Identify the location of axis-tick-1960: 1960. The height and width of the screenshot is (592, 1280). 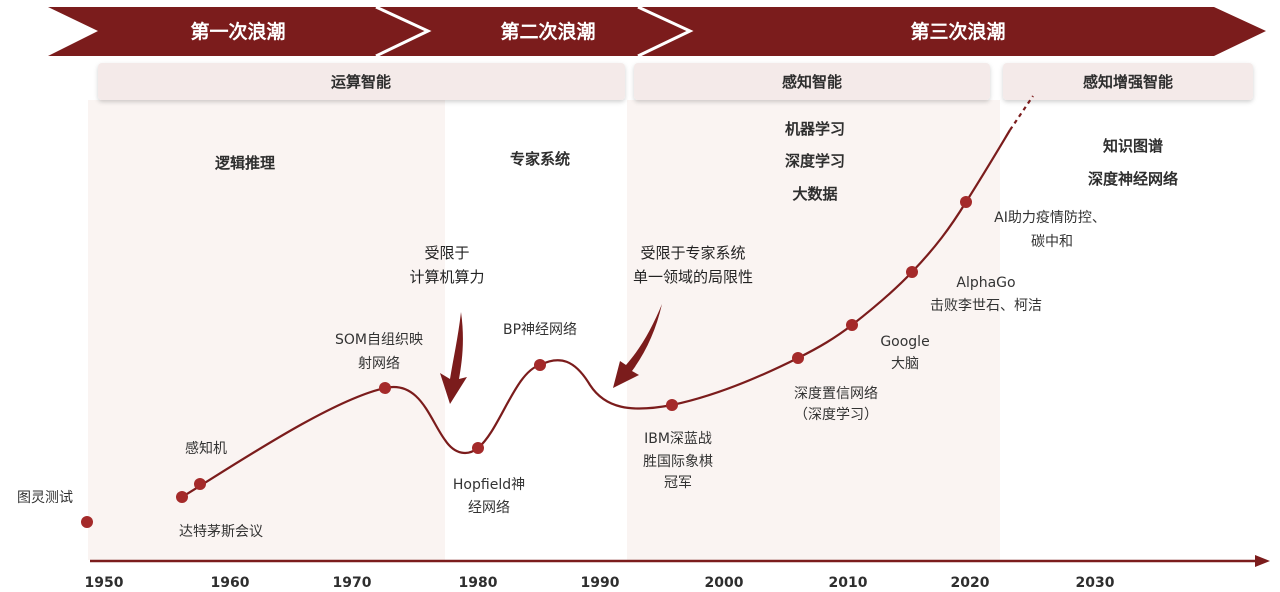
(230, 583).